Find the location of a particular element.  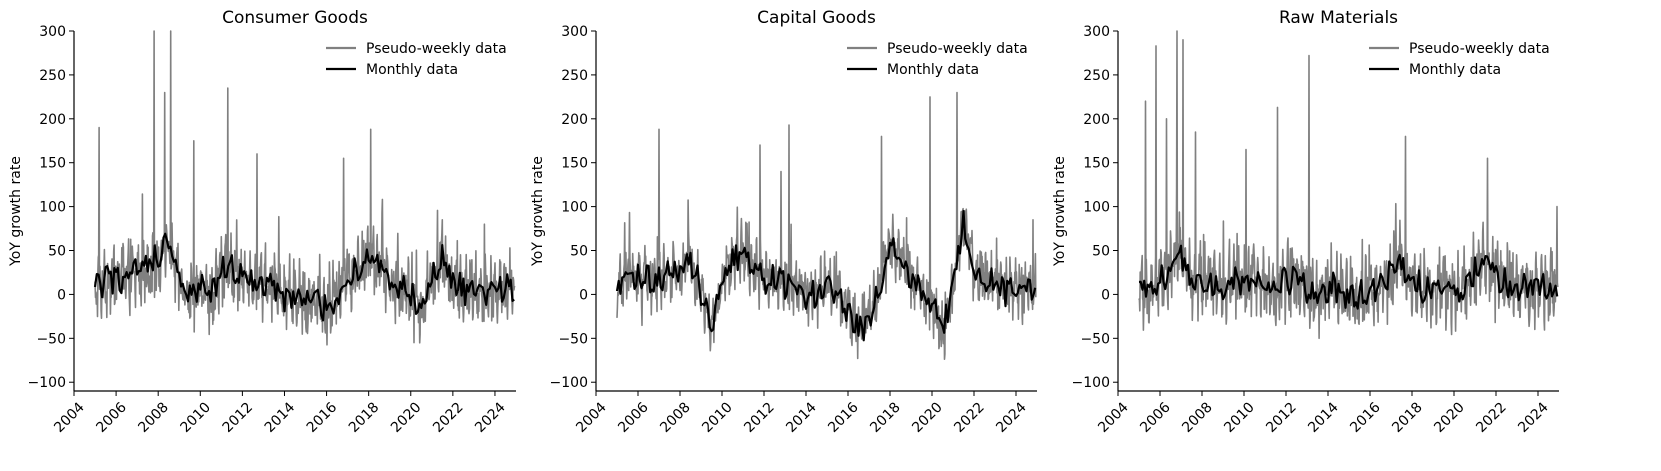

chart-title: Consumer Goods is located at coordinates (295, 18).